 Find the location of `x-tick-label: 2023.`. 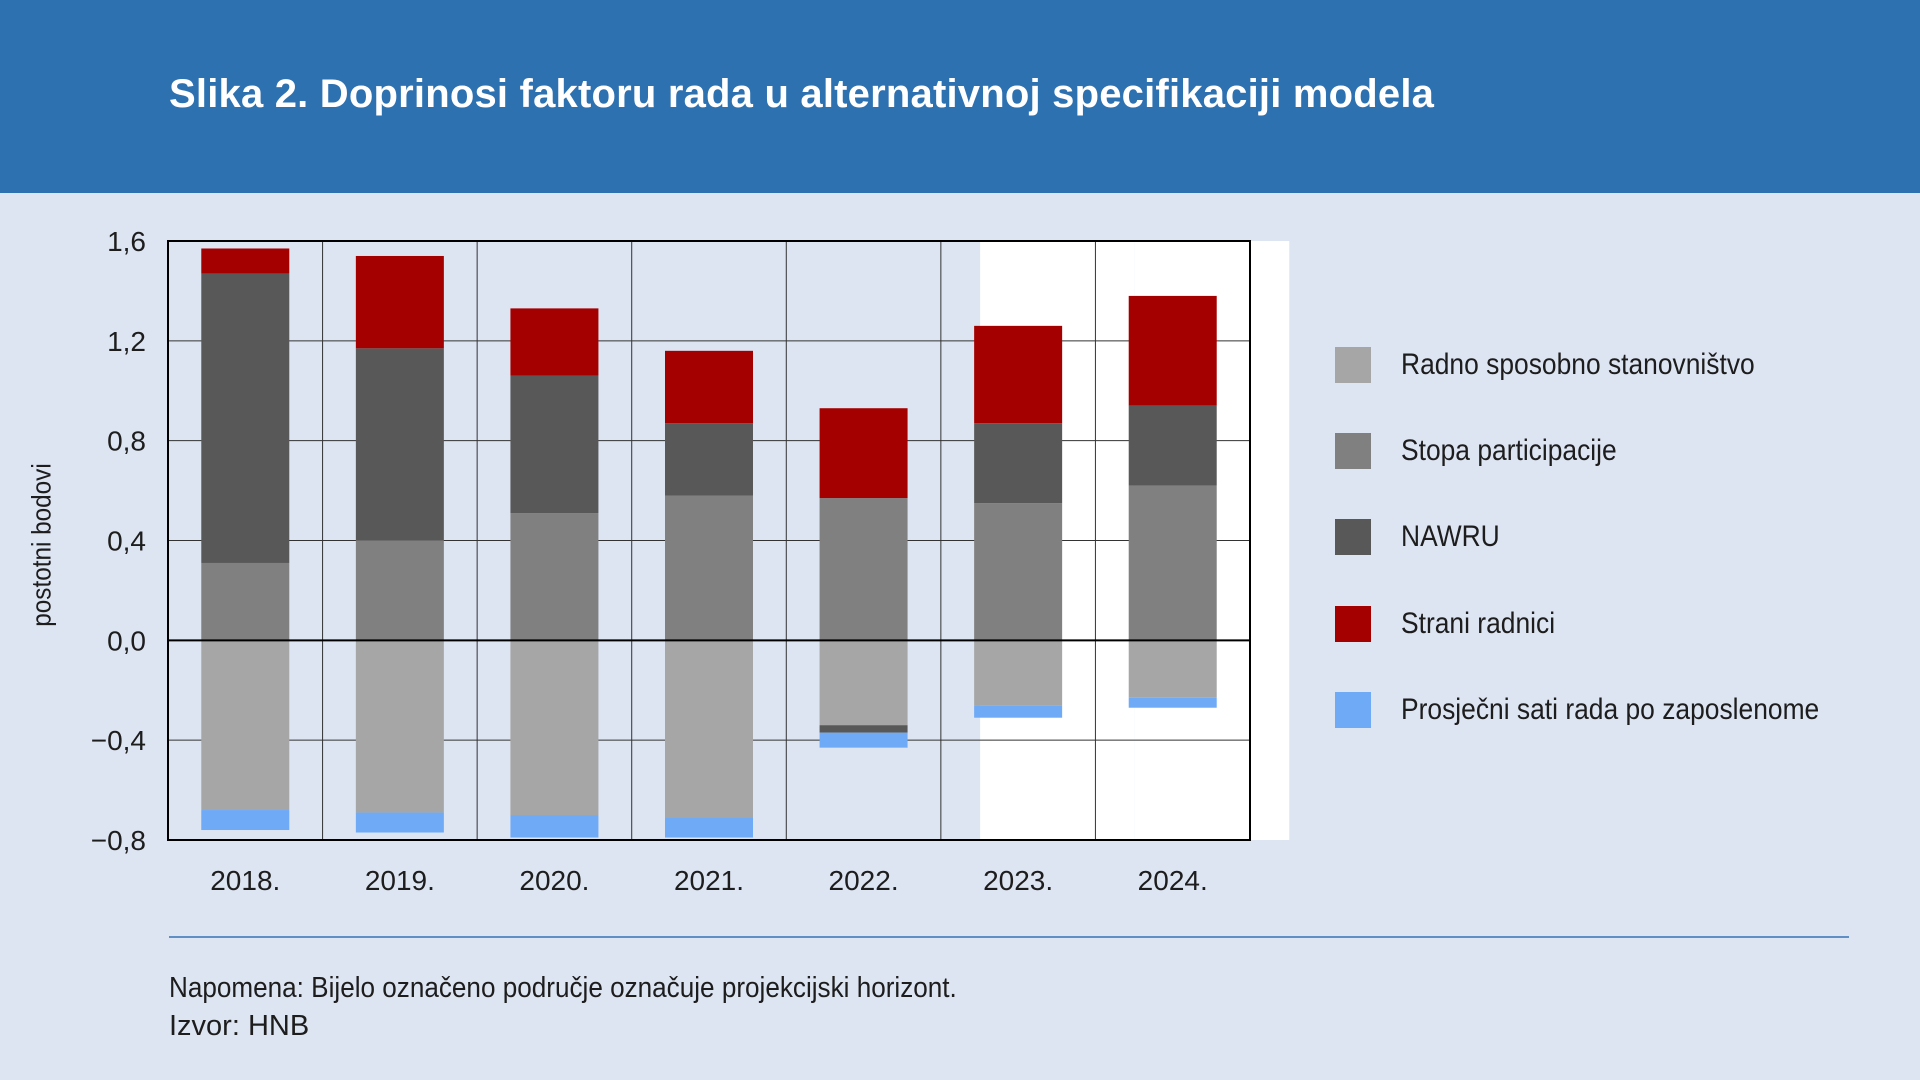

x-tick-label: 2023. is located at coordinates (1018, 880).